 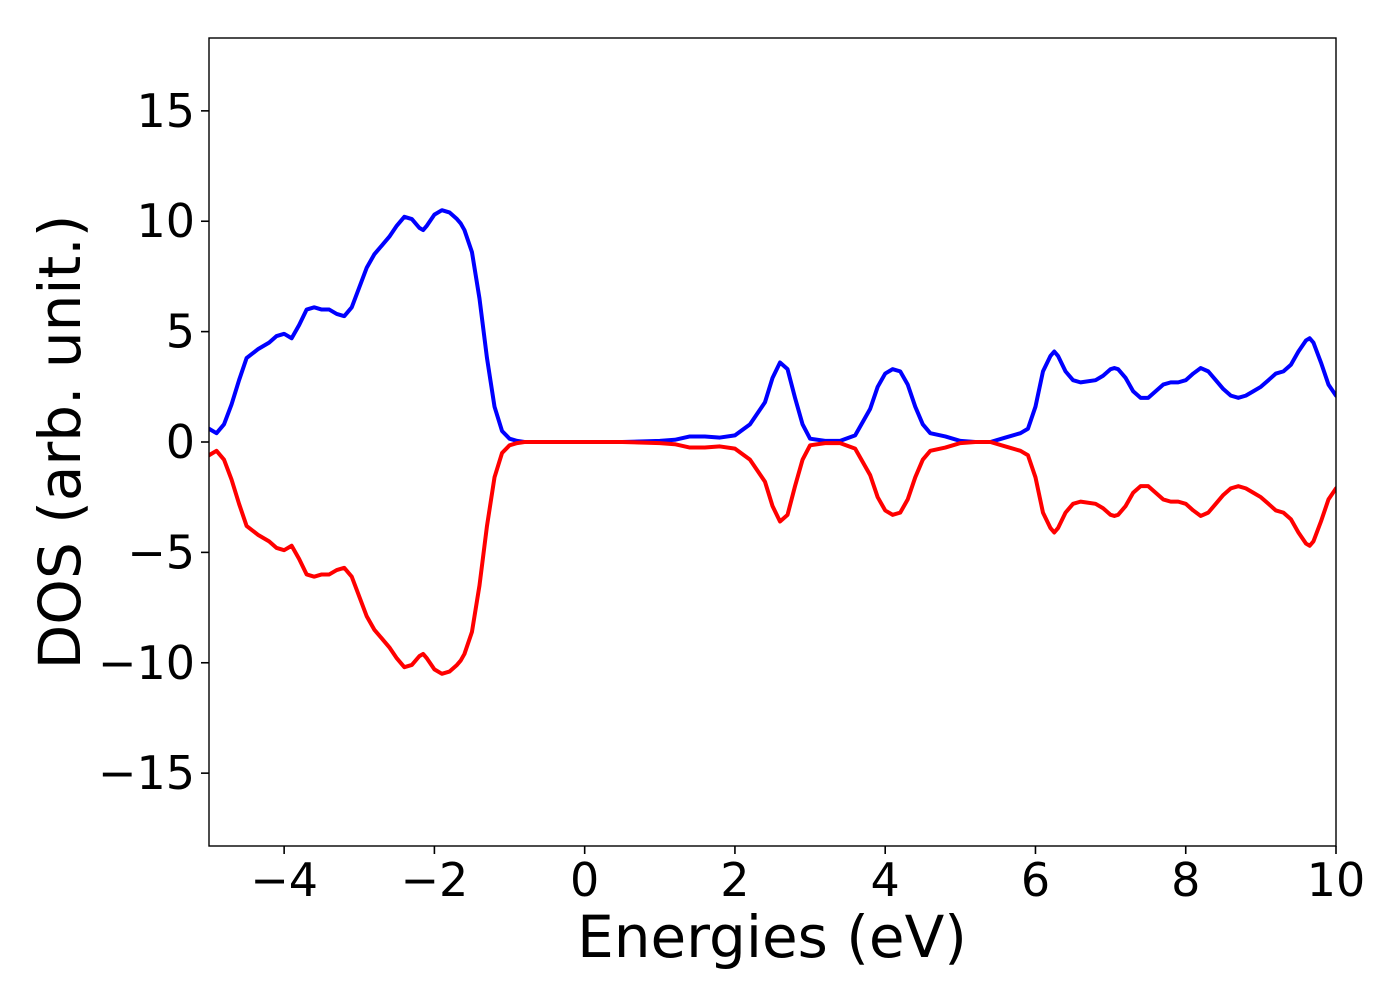 I want to click on x-tick-label: 0, so click(x=584, y=880).